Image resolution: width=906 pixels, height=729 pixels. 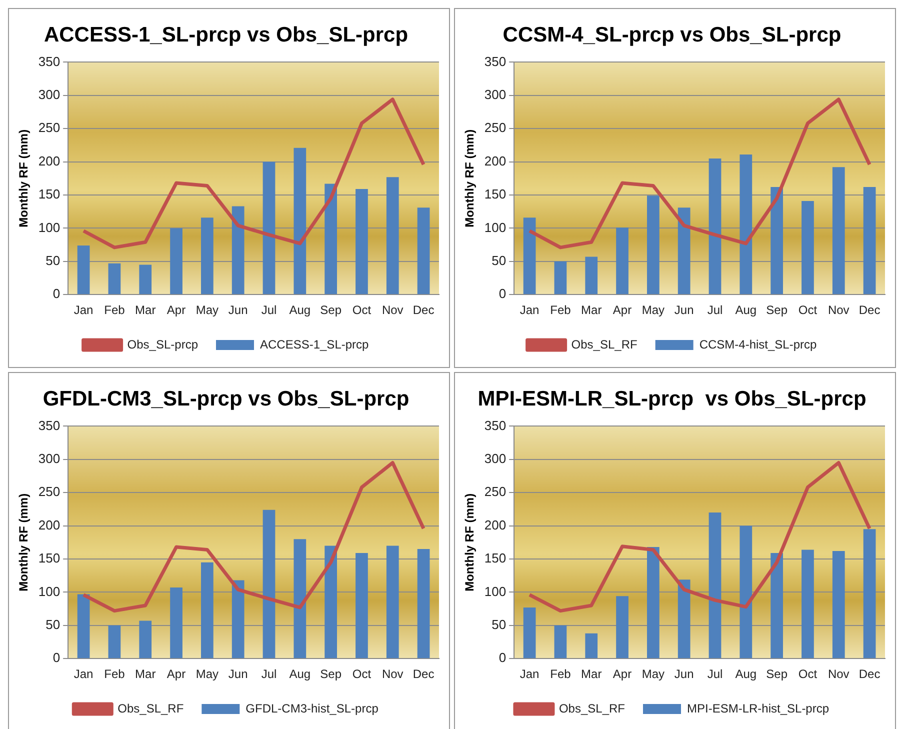 I want to click on legend-label: CCSM-4-hist_SL-prcp, so click(x=758, y=344).